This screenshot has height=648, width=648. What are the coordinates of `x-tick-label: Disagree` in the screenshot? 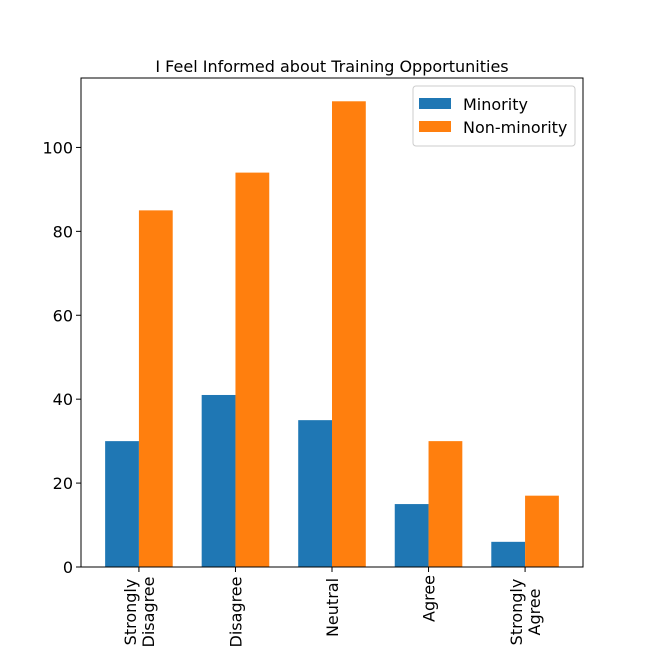 It's located at (235, 612).